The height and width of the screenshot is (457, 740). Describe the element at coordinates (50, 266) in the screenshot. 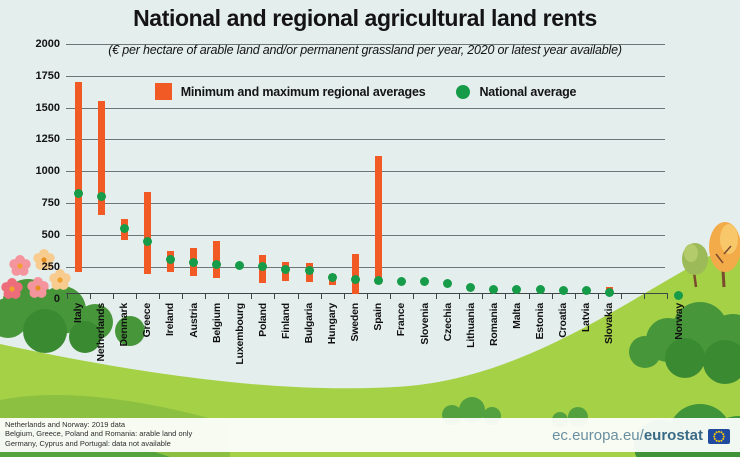

I see `y-axis-label-250: 250` at that location.